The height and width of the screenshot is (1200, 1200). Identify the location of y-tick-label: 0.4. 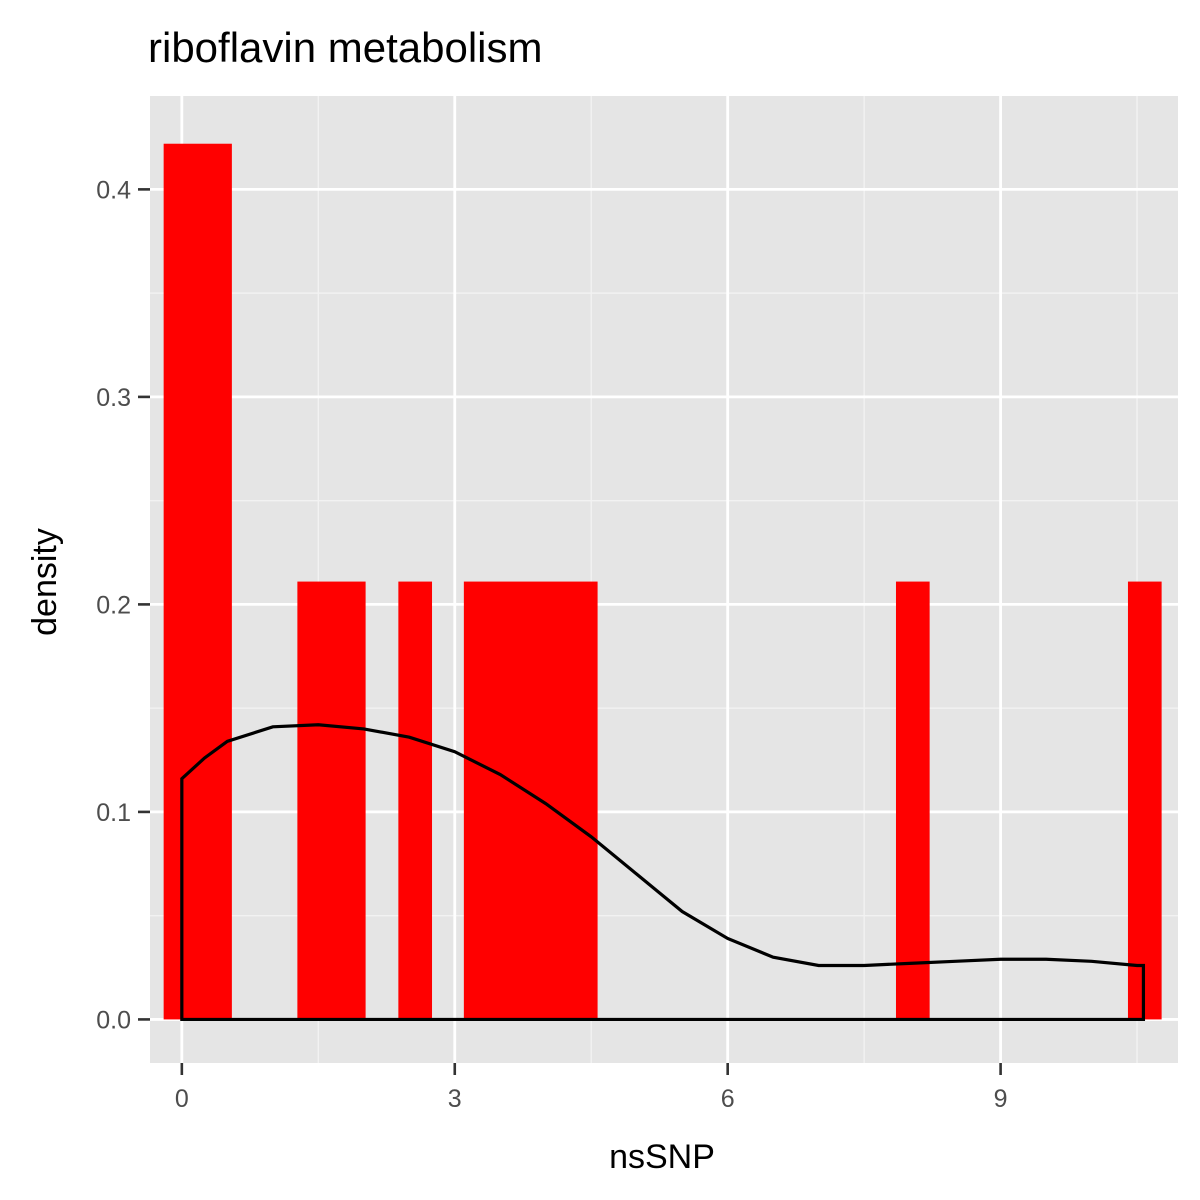
(113, 190).